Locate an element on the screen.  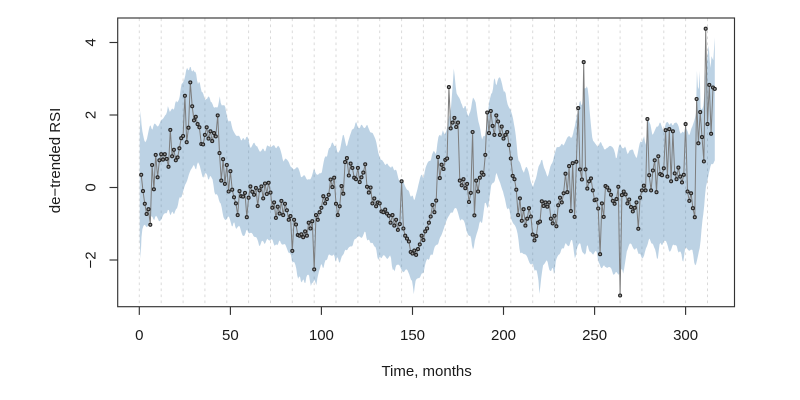
svg-text: Time, months is located at coordinates (426, 371).